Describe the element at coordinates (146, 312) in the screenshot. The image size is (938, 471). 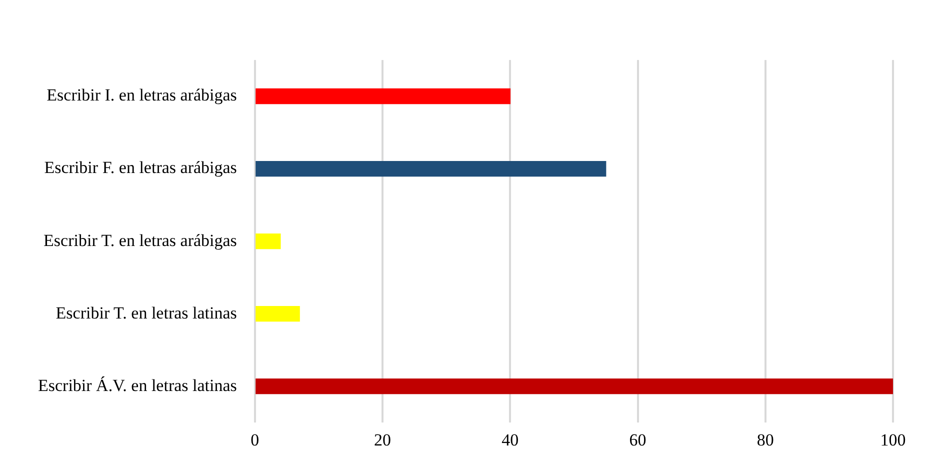
I see `y-tick-label: Escribir T. en letras latinas` at that location.